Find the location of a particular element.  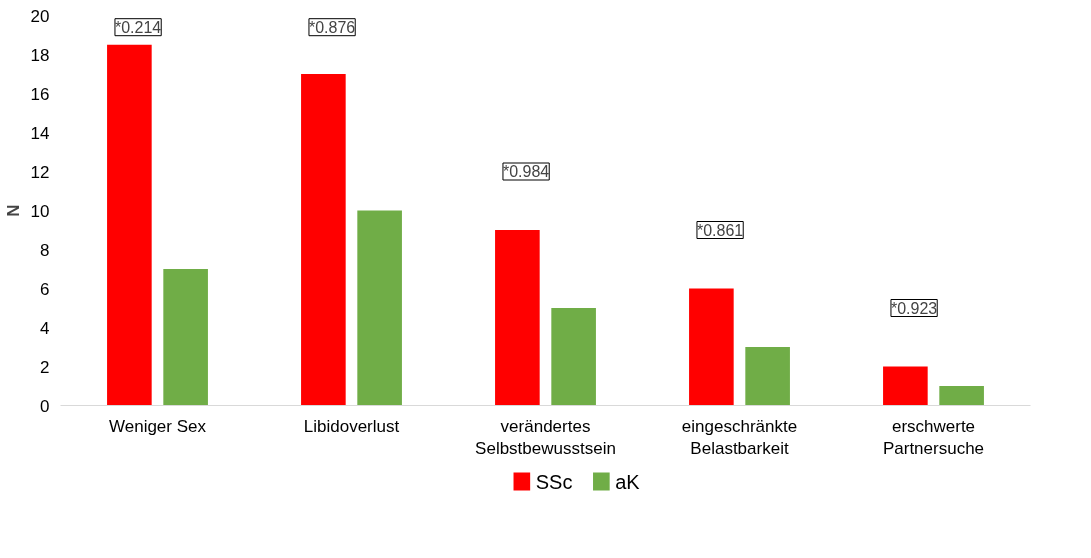

y-tick-label: 8 is located at coordinates (45, 250).